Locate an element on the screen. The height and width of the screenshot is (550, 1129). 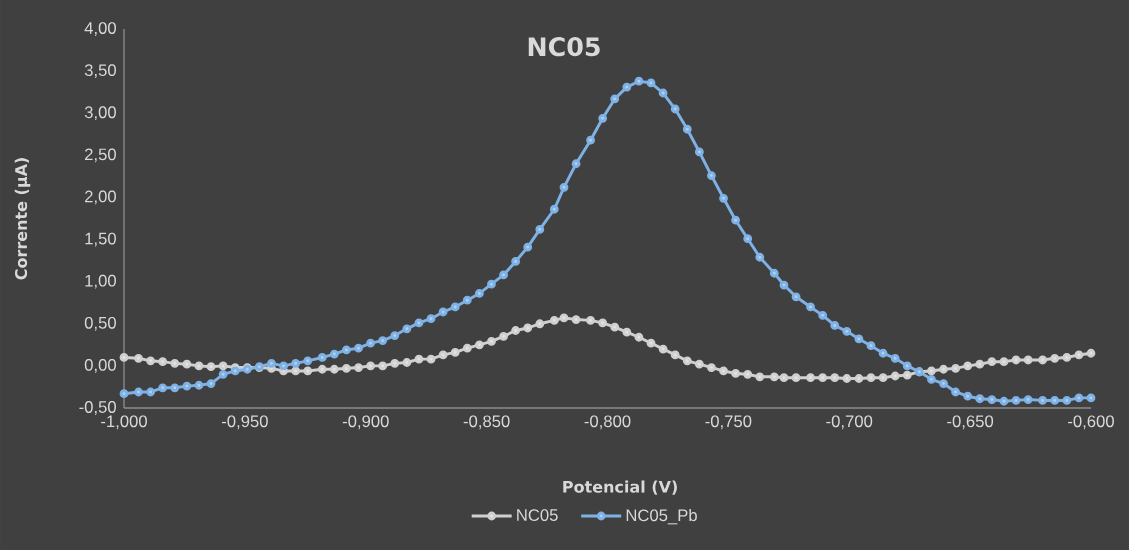
y-tick-label: 2,00 is located at coordinates (100, 197).